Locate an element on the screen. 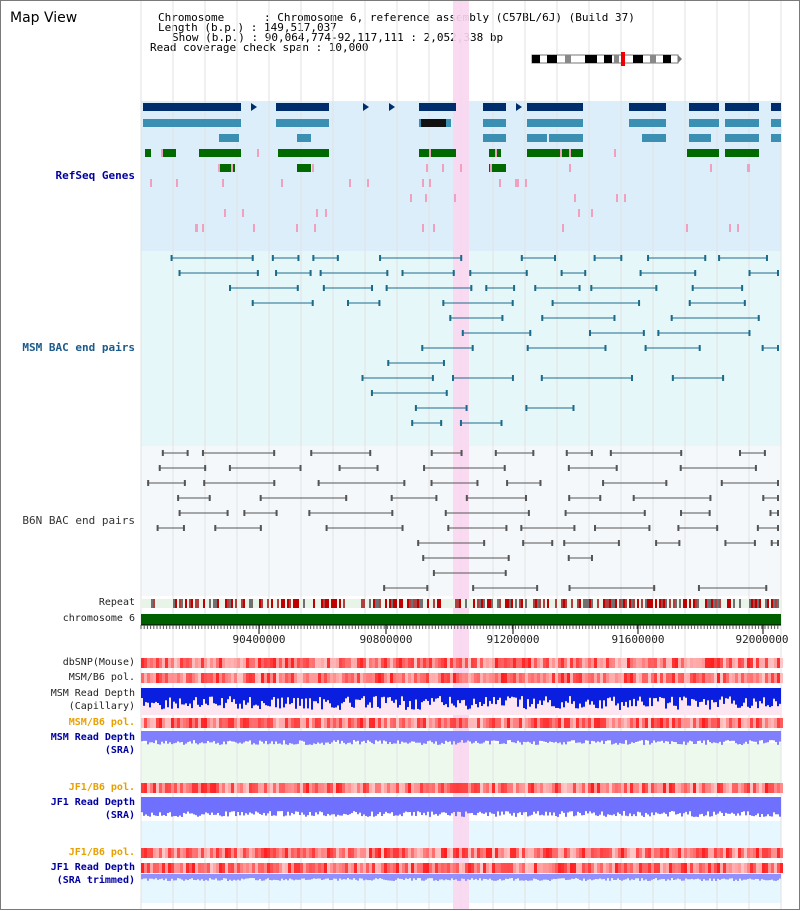 The height and width of the screenshot is (911, 800). msm-bac-end-pairs is located at coordinates (474, 340).